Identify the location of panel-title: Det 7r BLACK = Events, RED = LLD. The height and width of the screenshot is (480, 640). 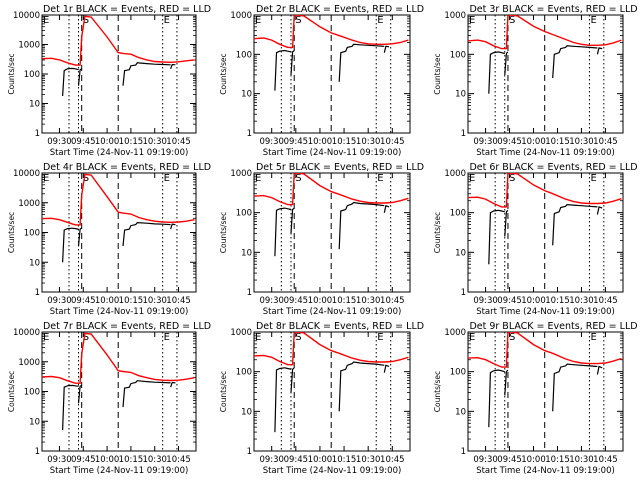
(127, 326).